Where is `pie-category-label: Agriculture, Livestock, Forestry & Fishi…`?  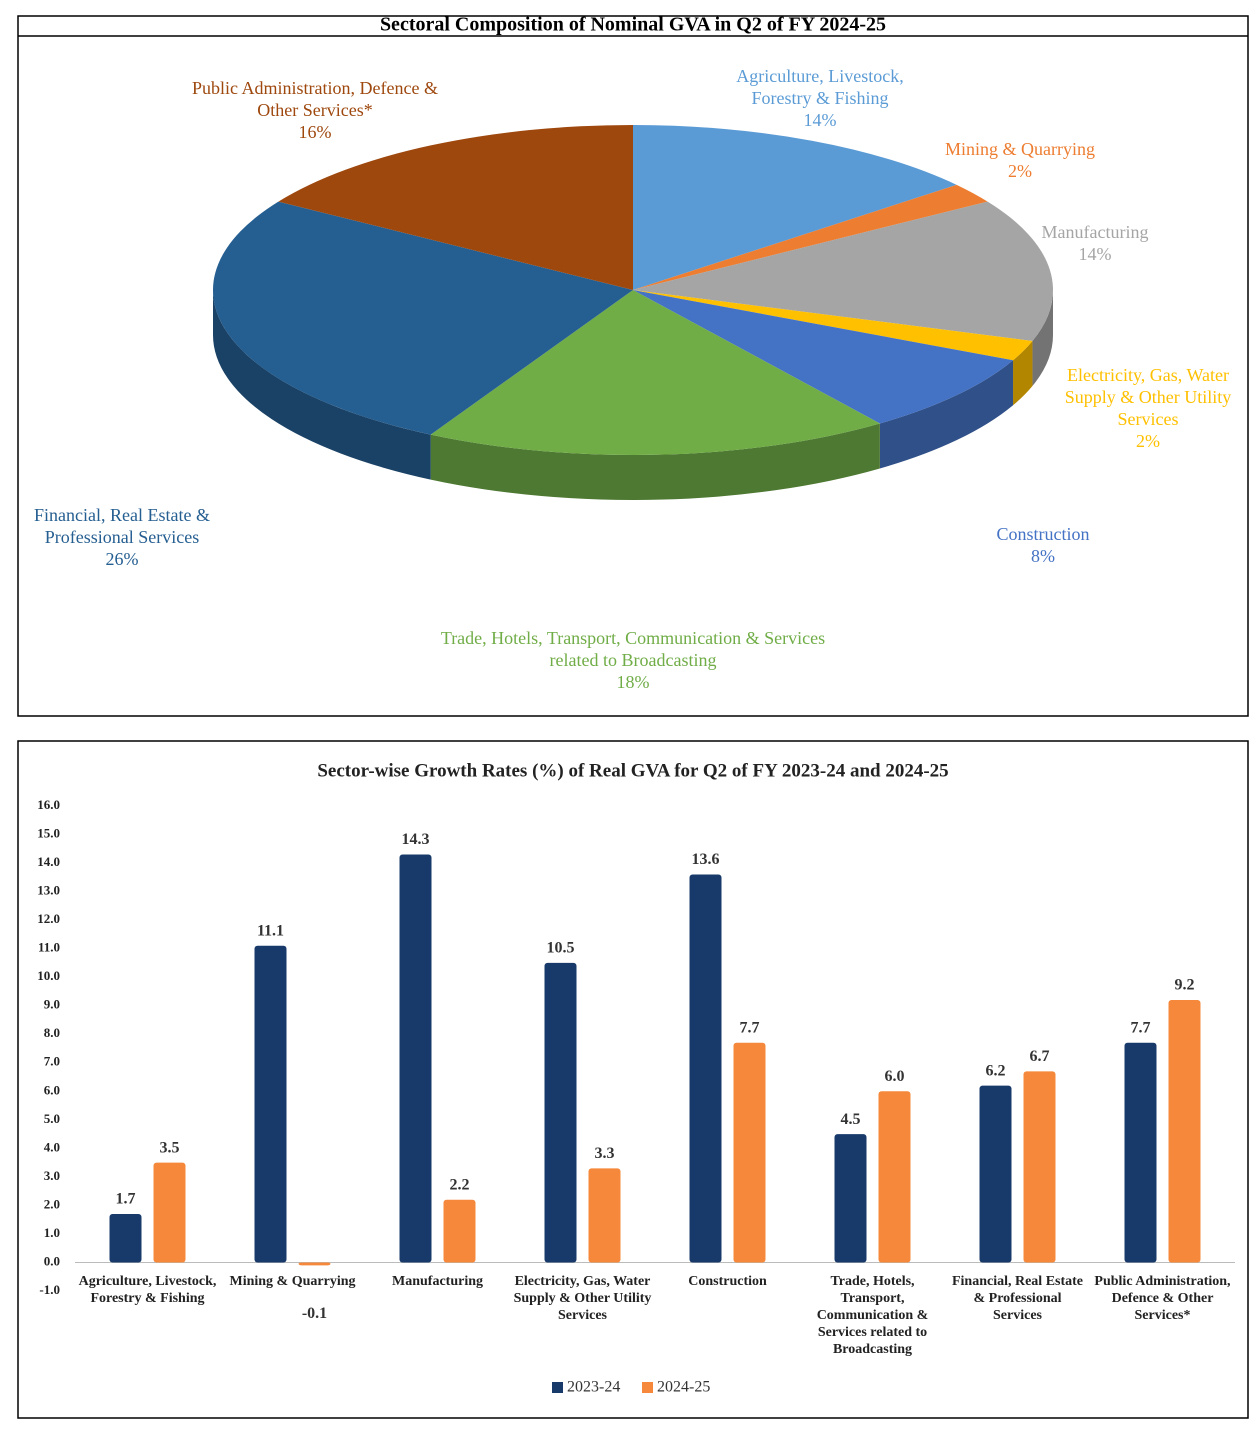 pie-category-label: Agriculture, Livestock, Forestry & Fishi… is located at coordinates (820, 87).